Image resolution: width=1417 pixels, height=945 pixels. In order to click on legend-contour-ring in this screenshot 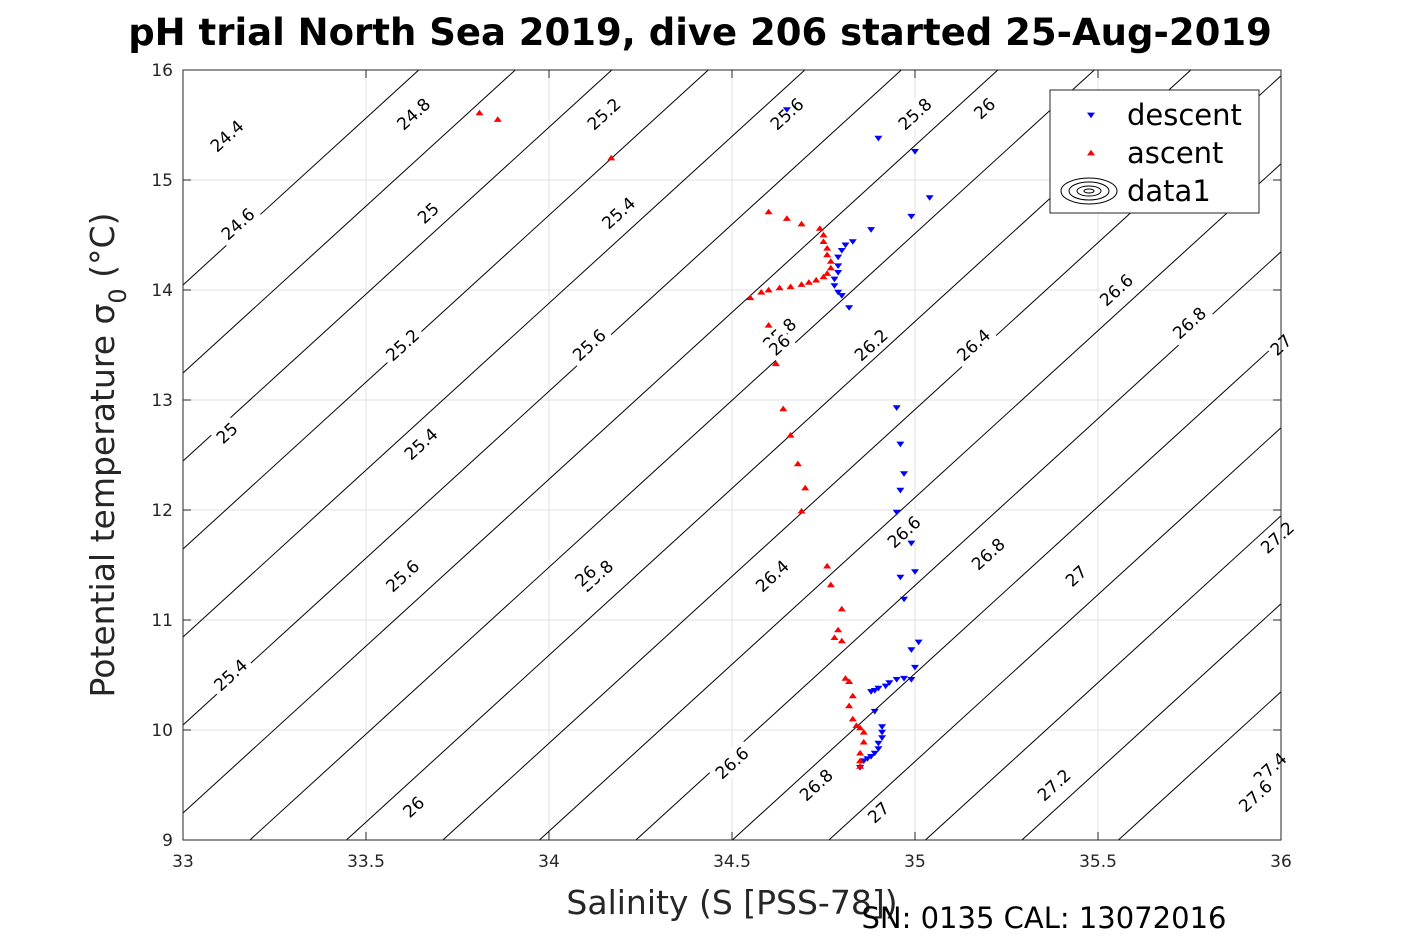, I will do `click(1089, 191)`.